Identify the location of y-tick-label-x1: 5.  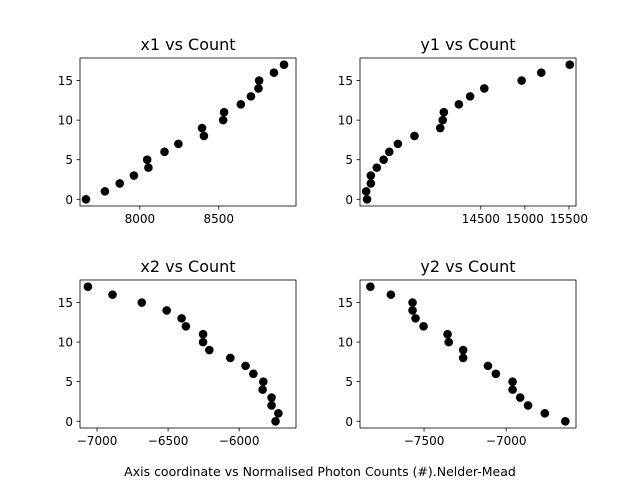
(69, 160).